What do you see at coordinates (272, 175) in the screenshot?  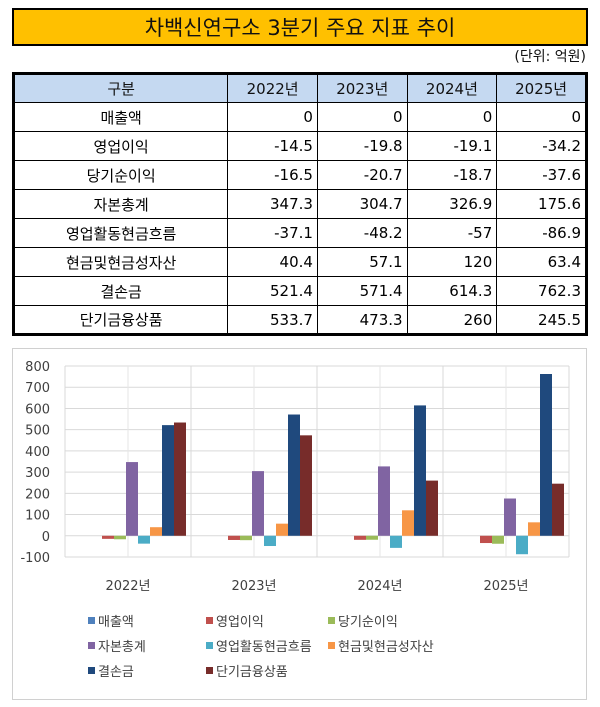 I see `table-cell: -16.5` at bounding box center [272, 175].